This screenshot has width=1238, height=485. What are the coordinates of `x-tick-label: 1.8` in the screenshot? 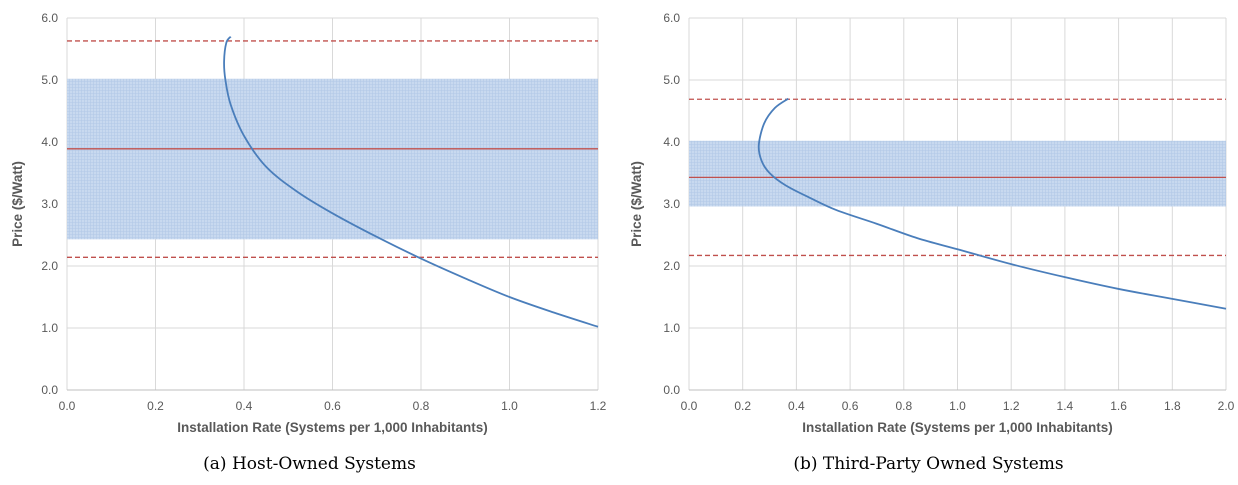 It's located at (1172, 406).